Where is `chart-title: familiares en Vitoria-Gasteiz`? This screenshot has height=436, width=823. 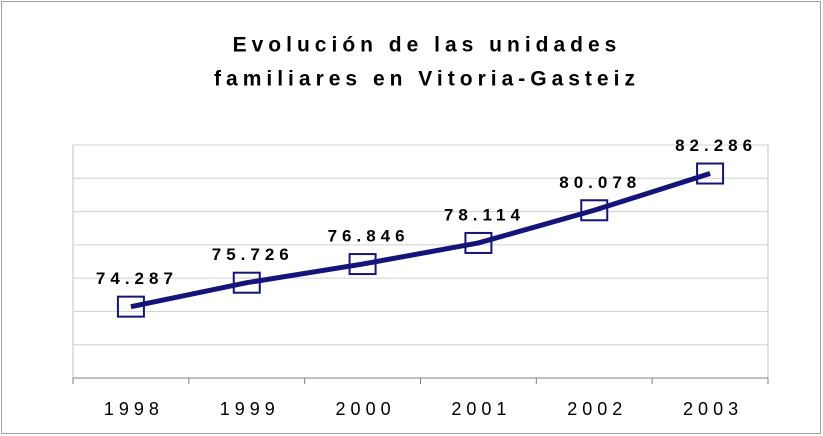
chart-title: familiares en Vitoria-Gasteiz is located at coordinates (427, 79).